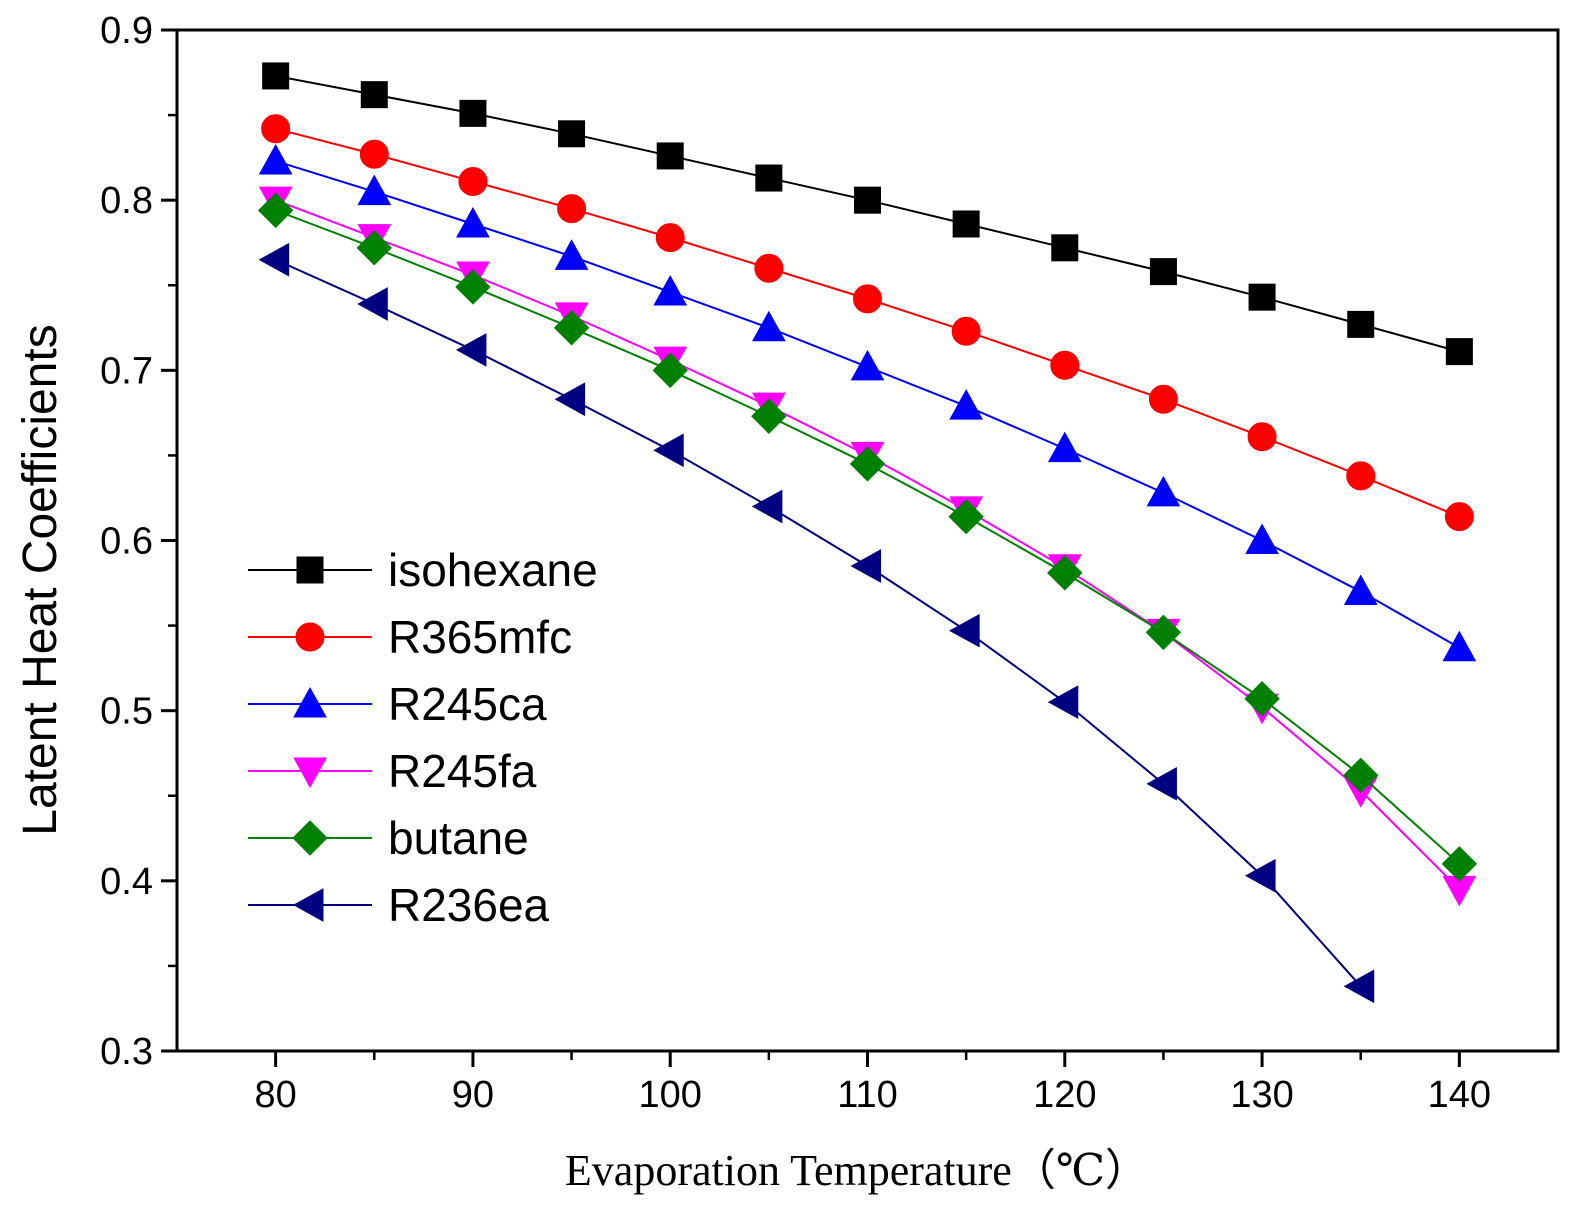 The height and width of the screenshot is (1222, 1584). Describe the element at coordinates (480, 637) in the screenshot. I see `legend-label: R365mfc` at that location.